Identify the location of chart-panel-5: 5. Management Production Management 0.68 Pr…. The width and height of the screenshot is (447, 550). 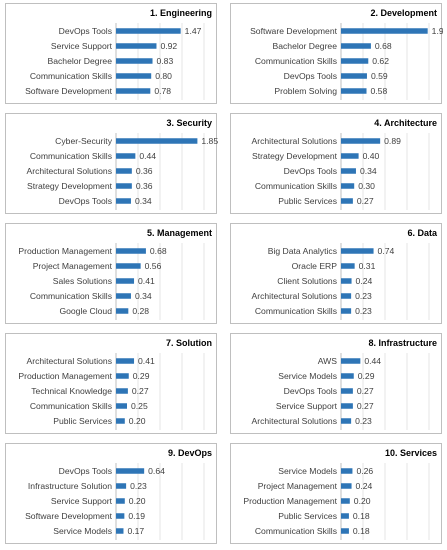
(111, 273).